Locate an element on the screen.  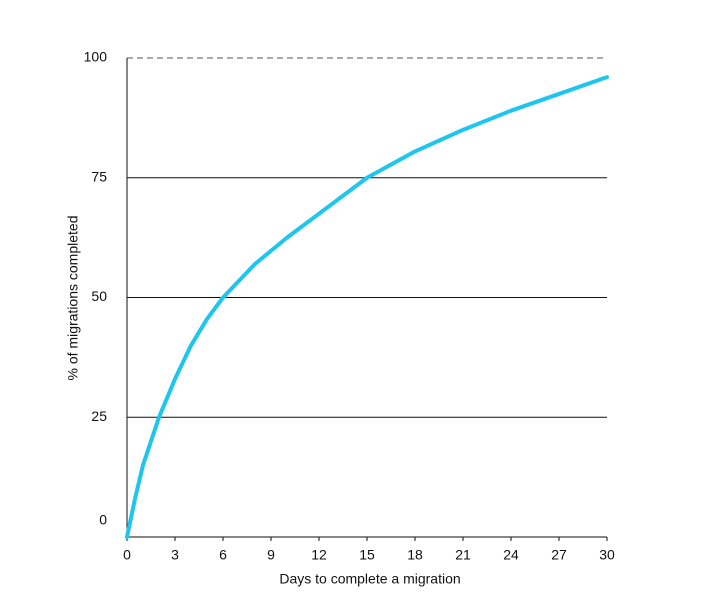
x-tick-label: 21 is located at coordinates (463, 555).